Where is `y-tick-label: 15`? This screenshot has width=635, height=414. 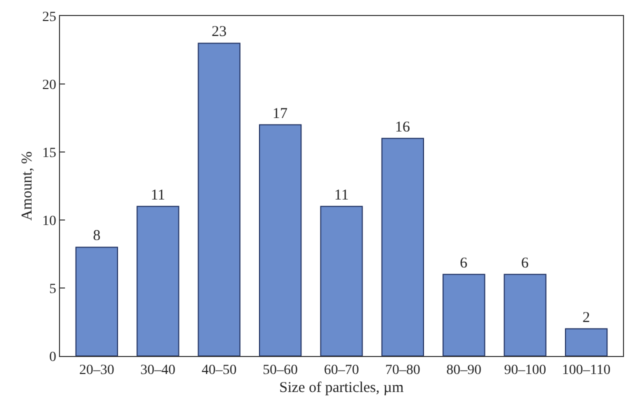
y-tick-label: 15 is located at coordinates (49, 153).